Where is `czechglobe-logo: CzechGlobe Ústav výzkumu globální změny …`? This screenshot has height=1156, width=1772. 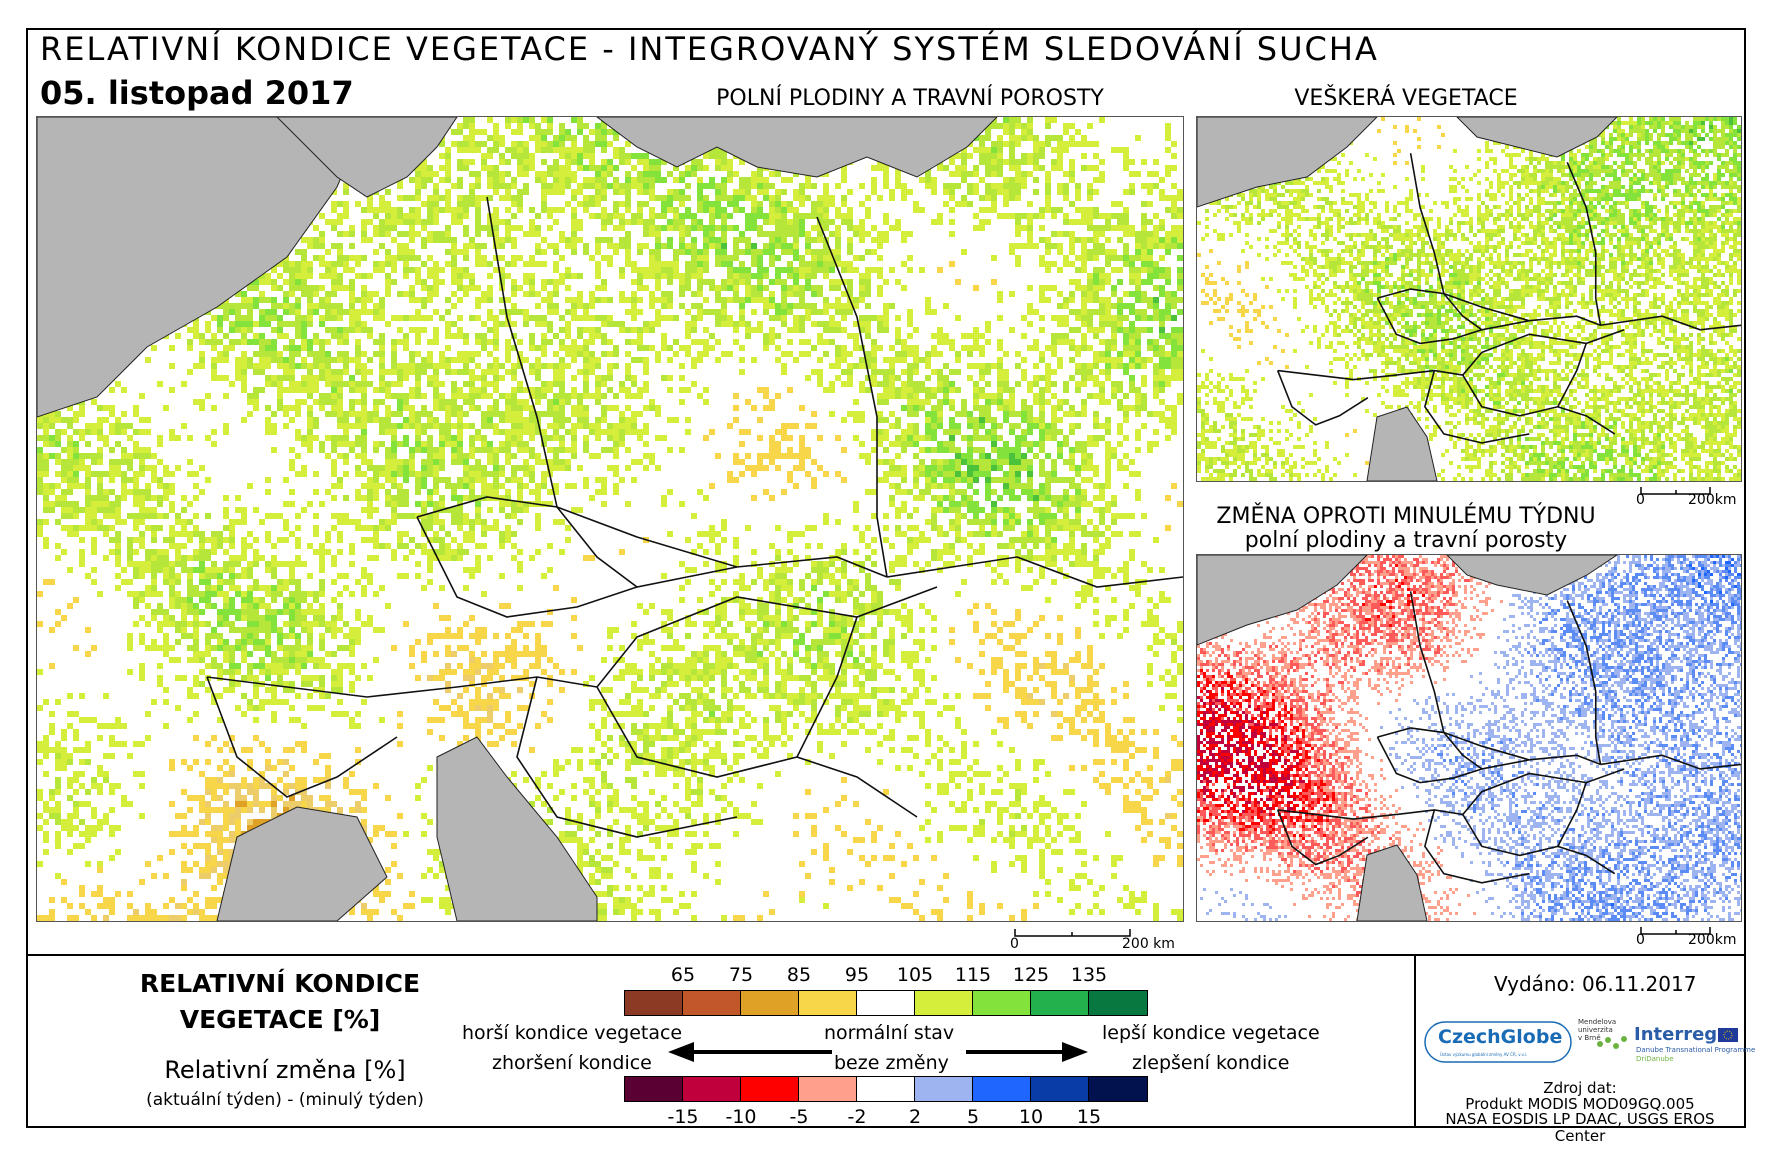 czechglobe-logo: CzechGlobe Ústav výzkumu globální změny … is located at coordinates (1499, 1045).